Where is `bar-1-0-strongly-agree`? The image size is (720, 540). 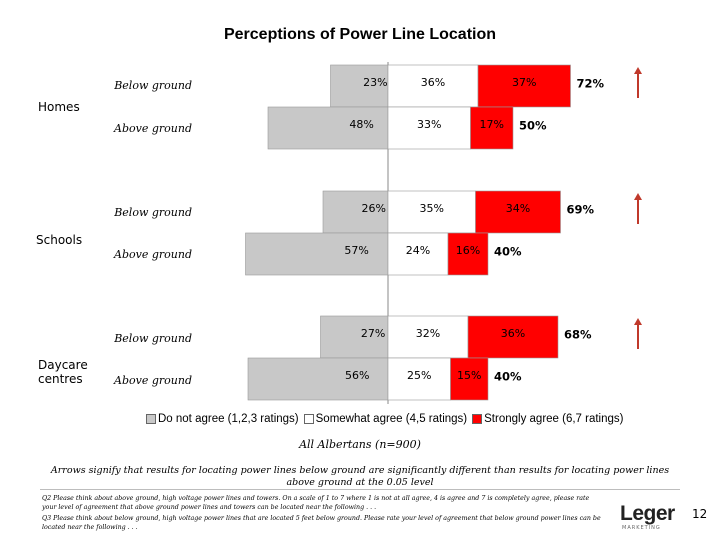 bar-1-0-strongly-agree is located at coordinates (518, 212).